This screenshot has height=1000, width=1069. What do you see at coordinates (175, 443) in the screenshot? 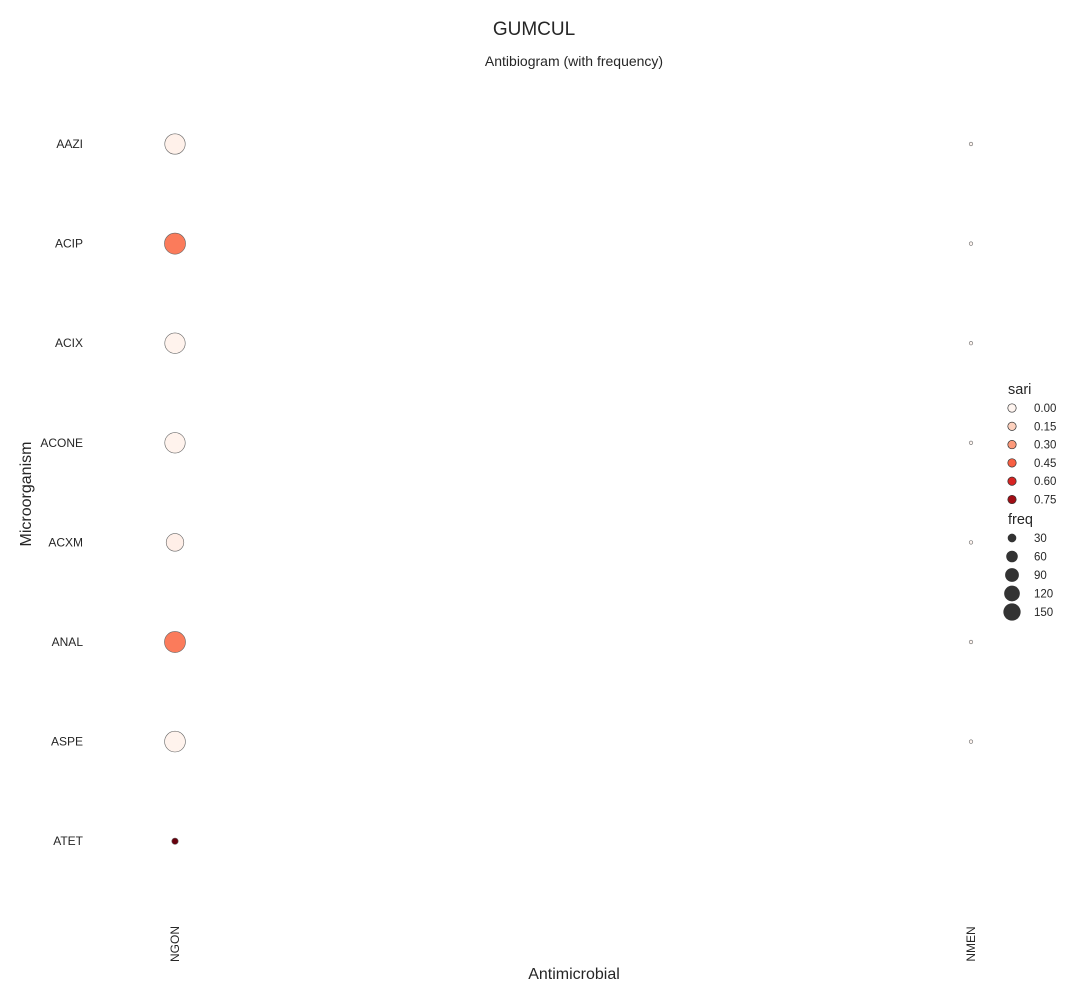
I see `point-ngon-acone` at bounding box center [175, 443].